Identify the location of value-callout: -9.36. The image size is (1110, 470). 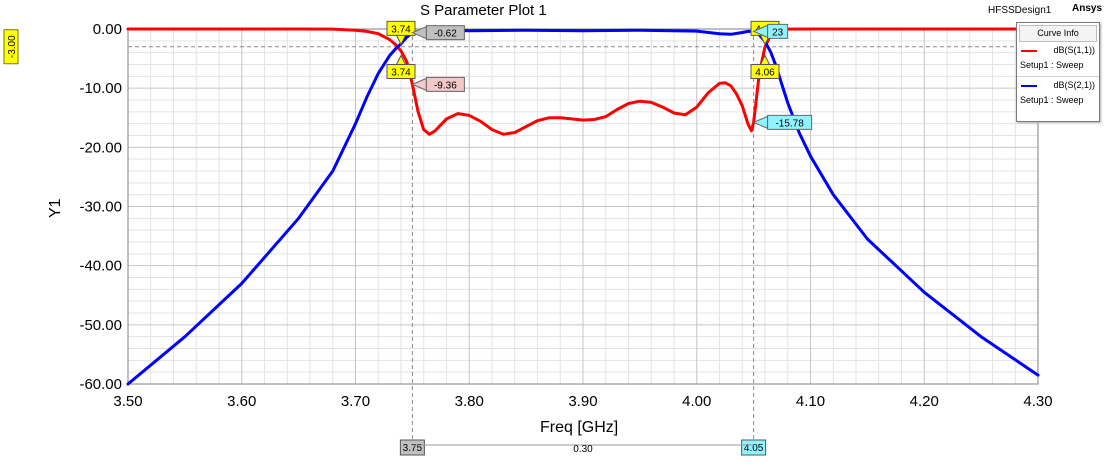
(438, 84).